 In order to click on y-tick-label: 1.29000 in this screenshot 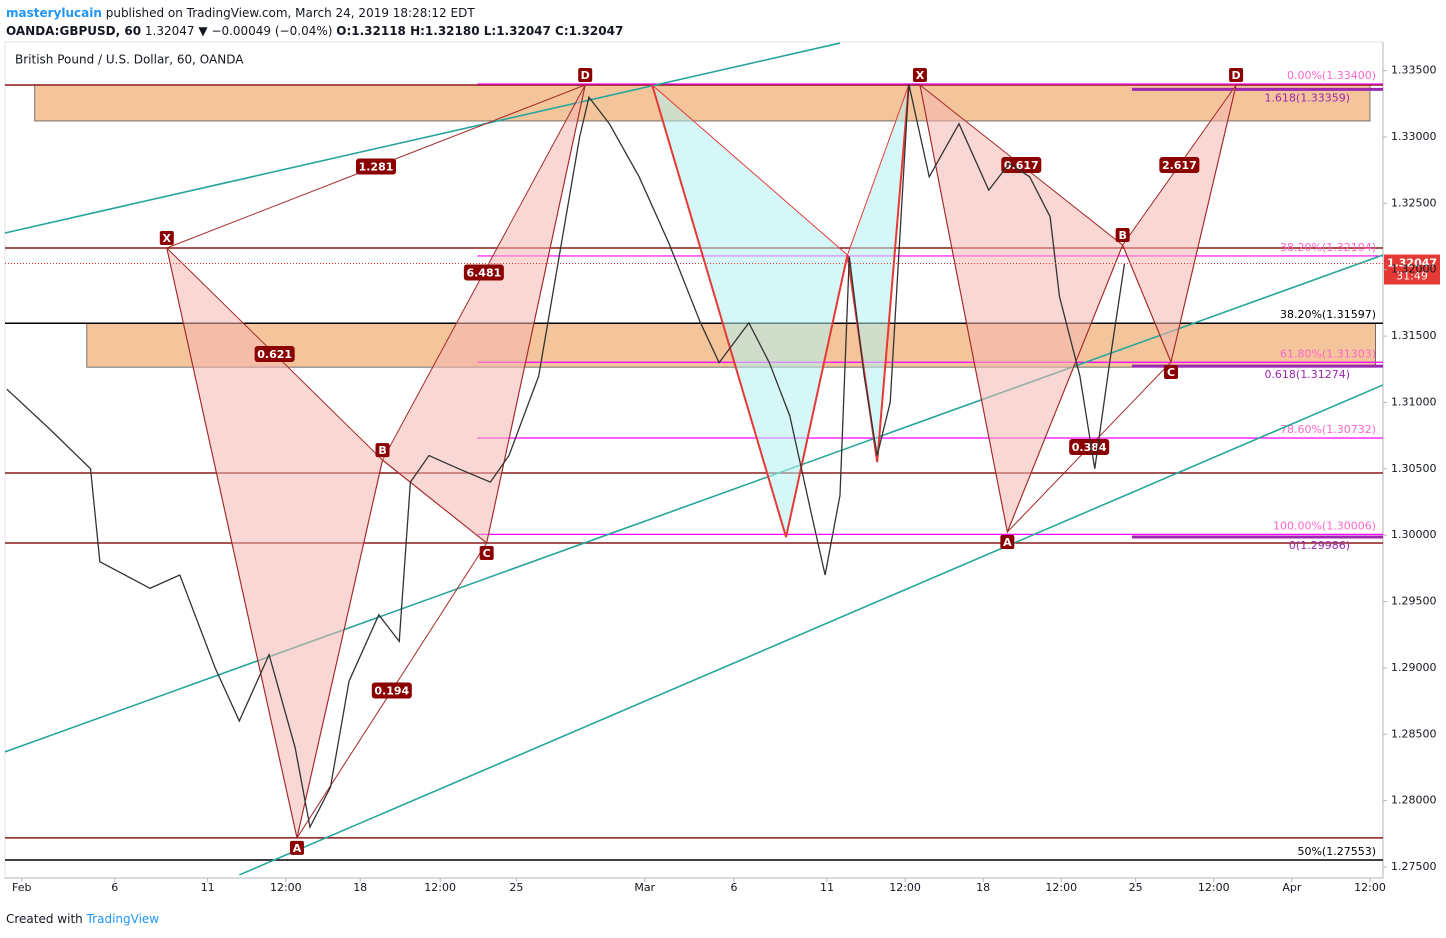, I will do `click(1414, 667)`.